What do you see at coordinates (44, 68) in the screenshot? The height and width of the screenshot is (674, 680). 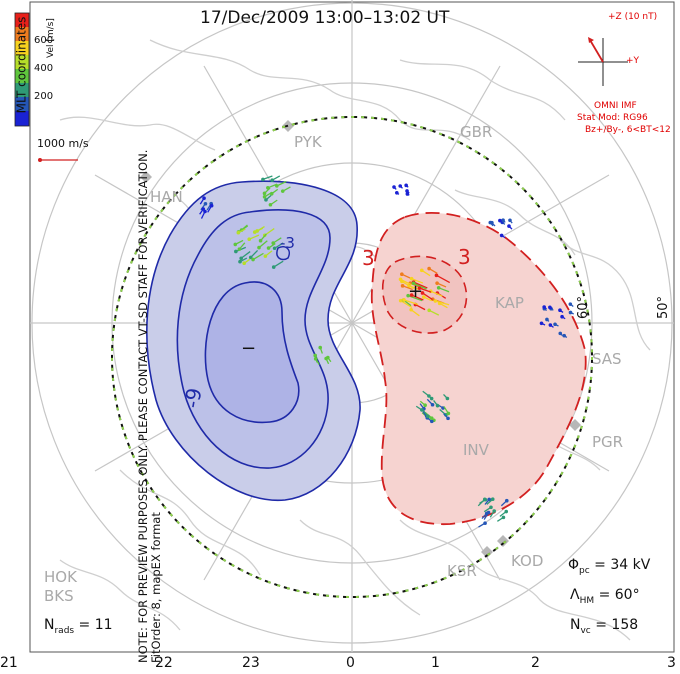 I see `colorbar-tick-400: 400` at bounding box center [44, 68].